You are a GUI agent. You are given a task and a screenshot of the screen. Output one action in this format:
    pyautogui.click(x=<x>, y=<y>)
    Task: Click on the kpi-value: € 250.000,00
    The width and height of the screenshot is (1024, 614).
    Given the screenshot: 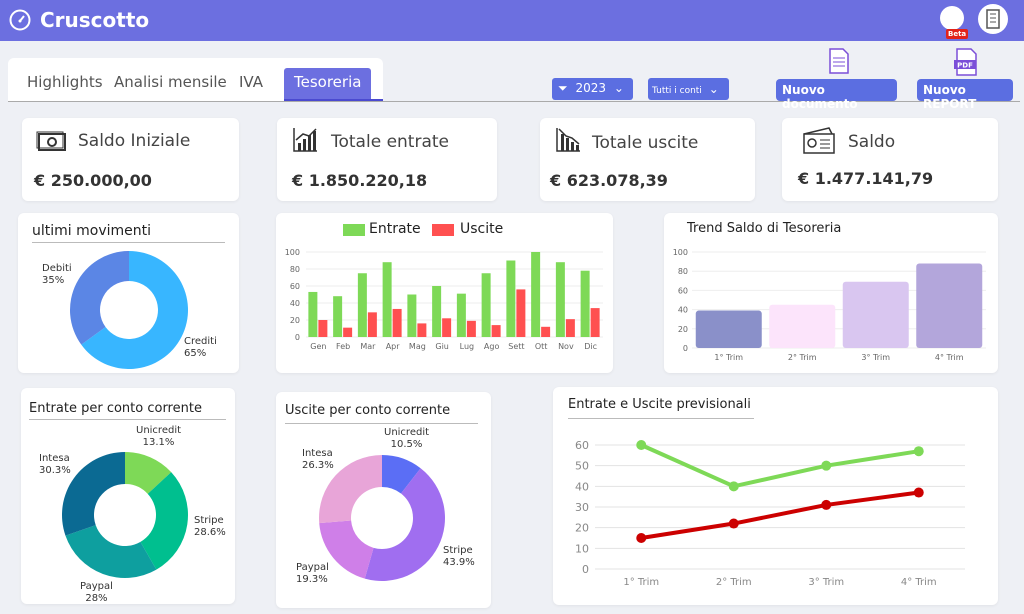 What is the action you would take?
    pyautogui.click(x=93, y=180)
    